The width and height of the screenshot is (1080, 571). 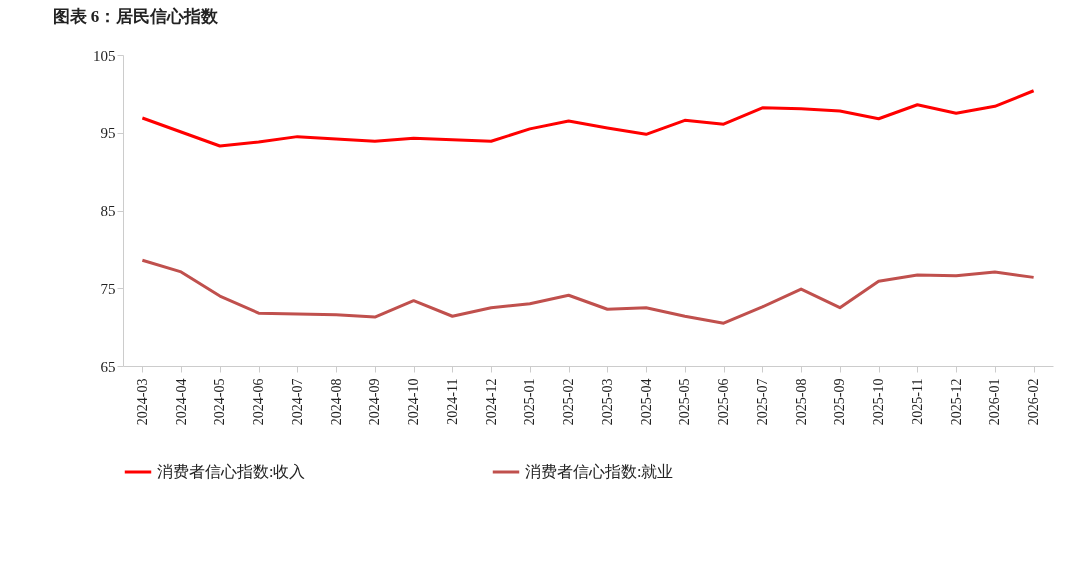 I want to click on x-tick-label: 2024-09, so click(x=375, y=402).